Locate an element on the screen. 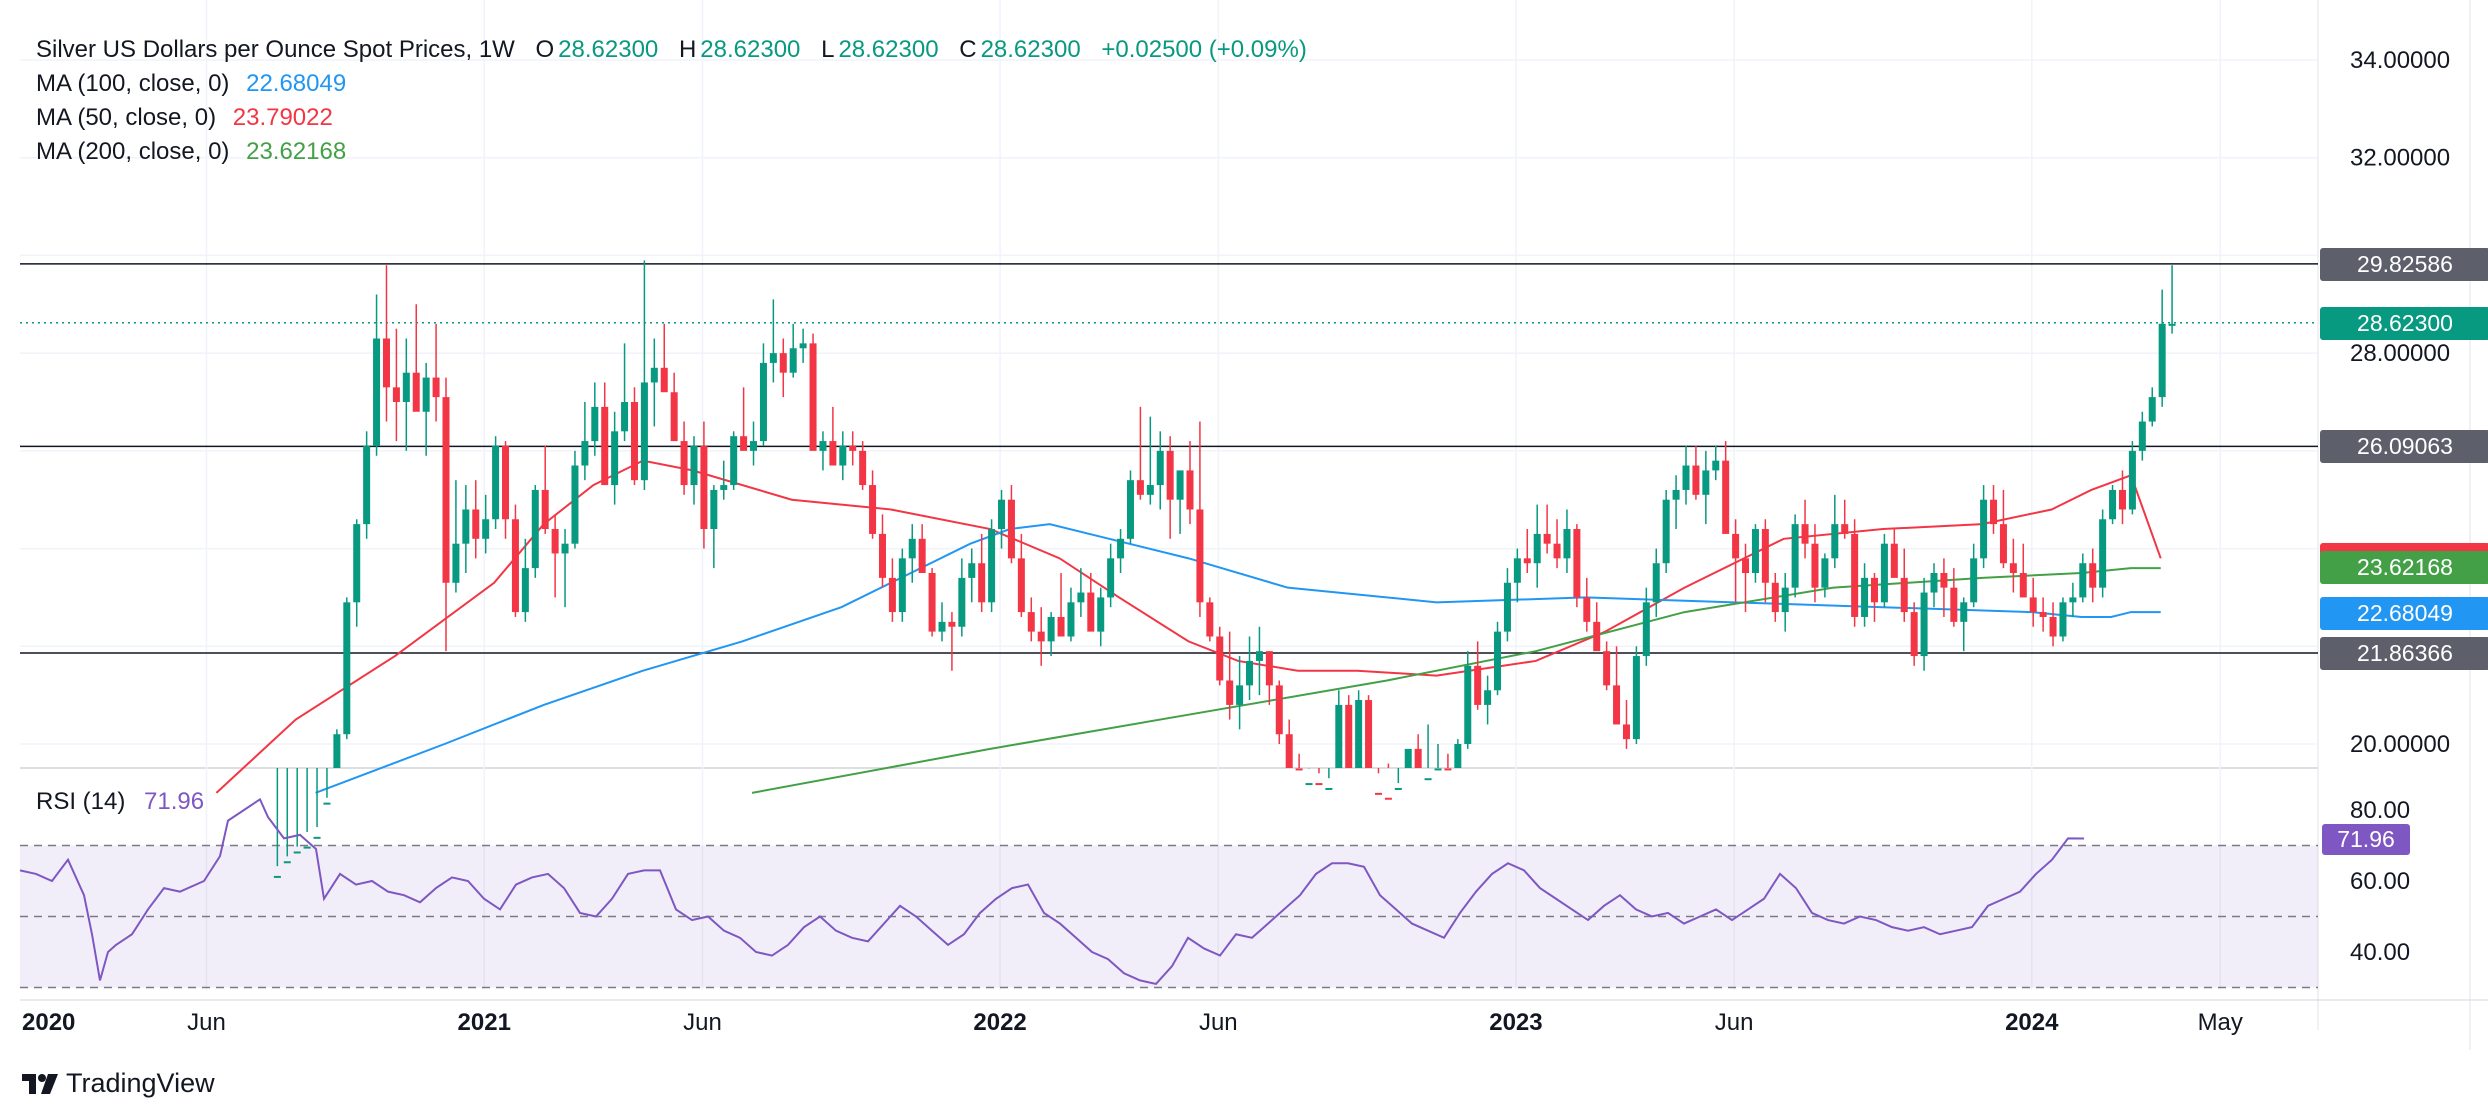  price-tag: 26.09063 is located at coordinates (2404, 447).